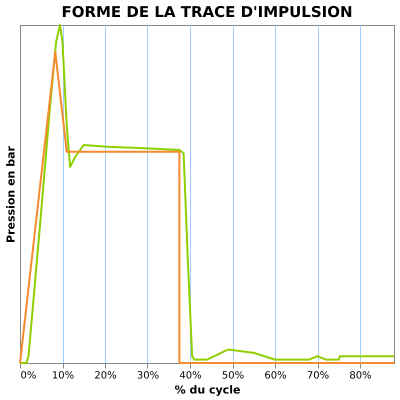  I want to click on chart-title: FORME DE LA TRACE D'IMPULSION, so click(207, 12).